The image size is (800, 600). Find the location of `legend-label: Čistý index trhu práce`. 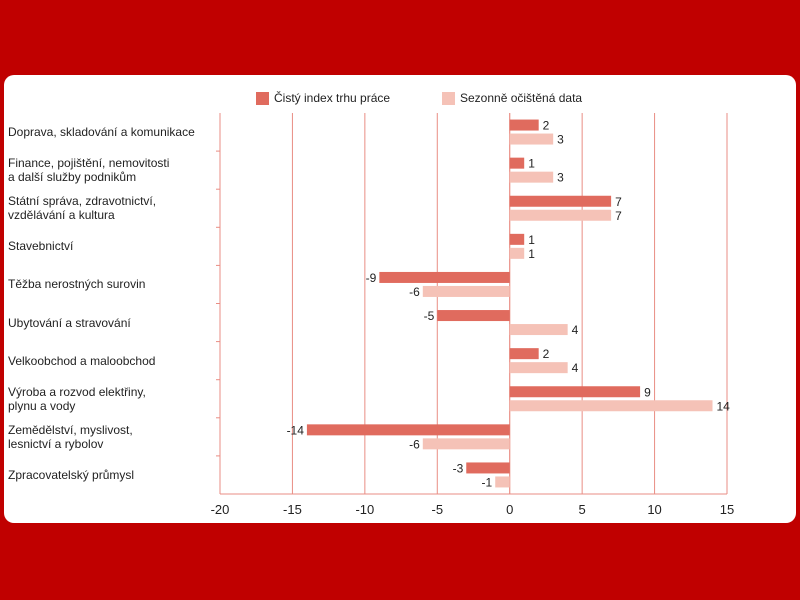

legend-label: Čistý index trhu práce is located at coordinates (332, 98).